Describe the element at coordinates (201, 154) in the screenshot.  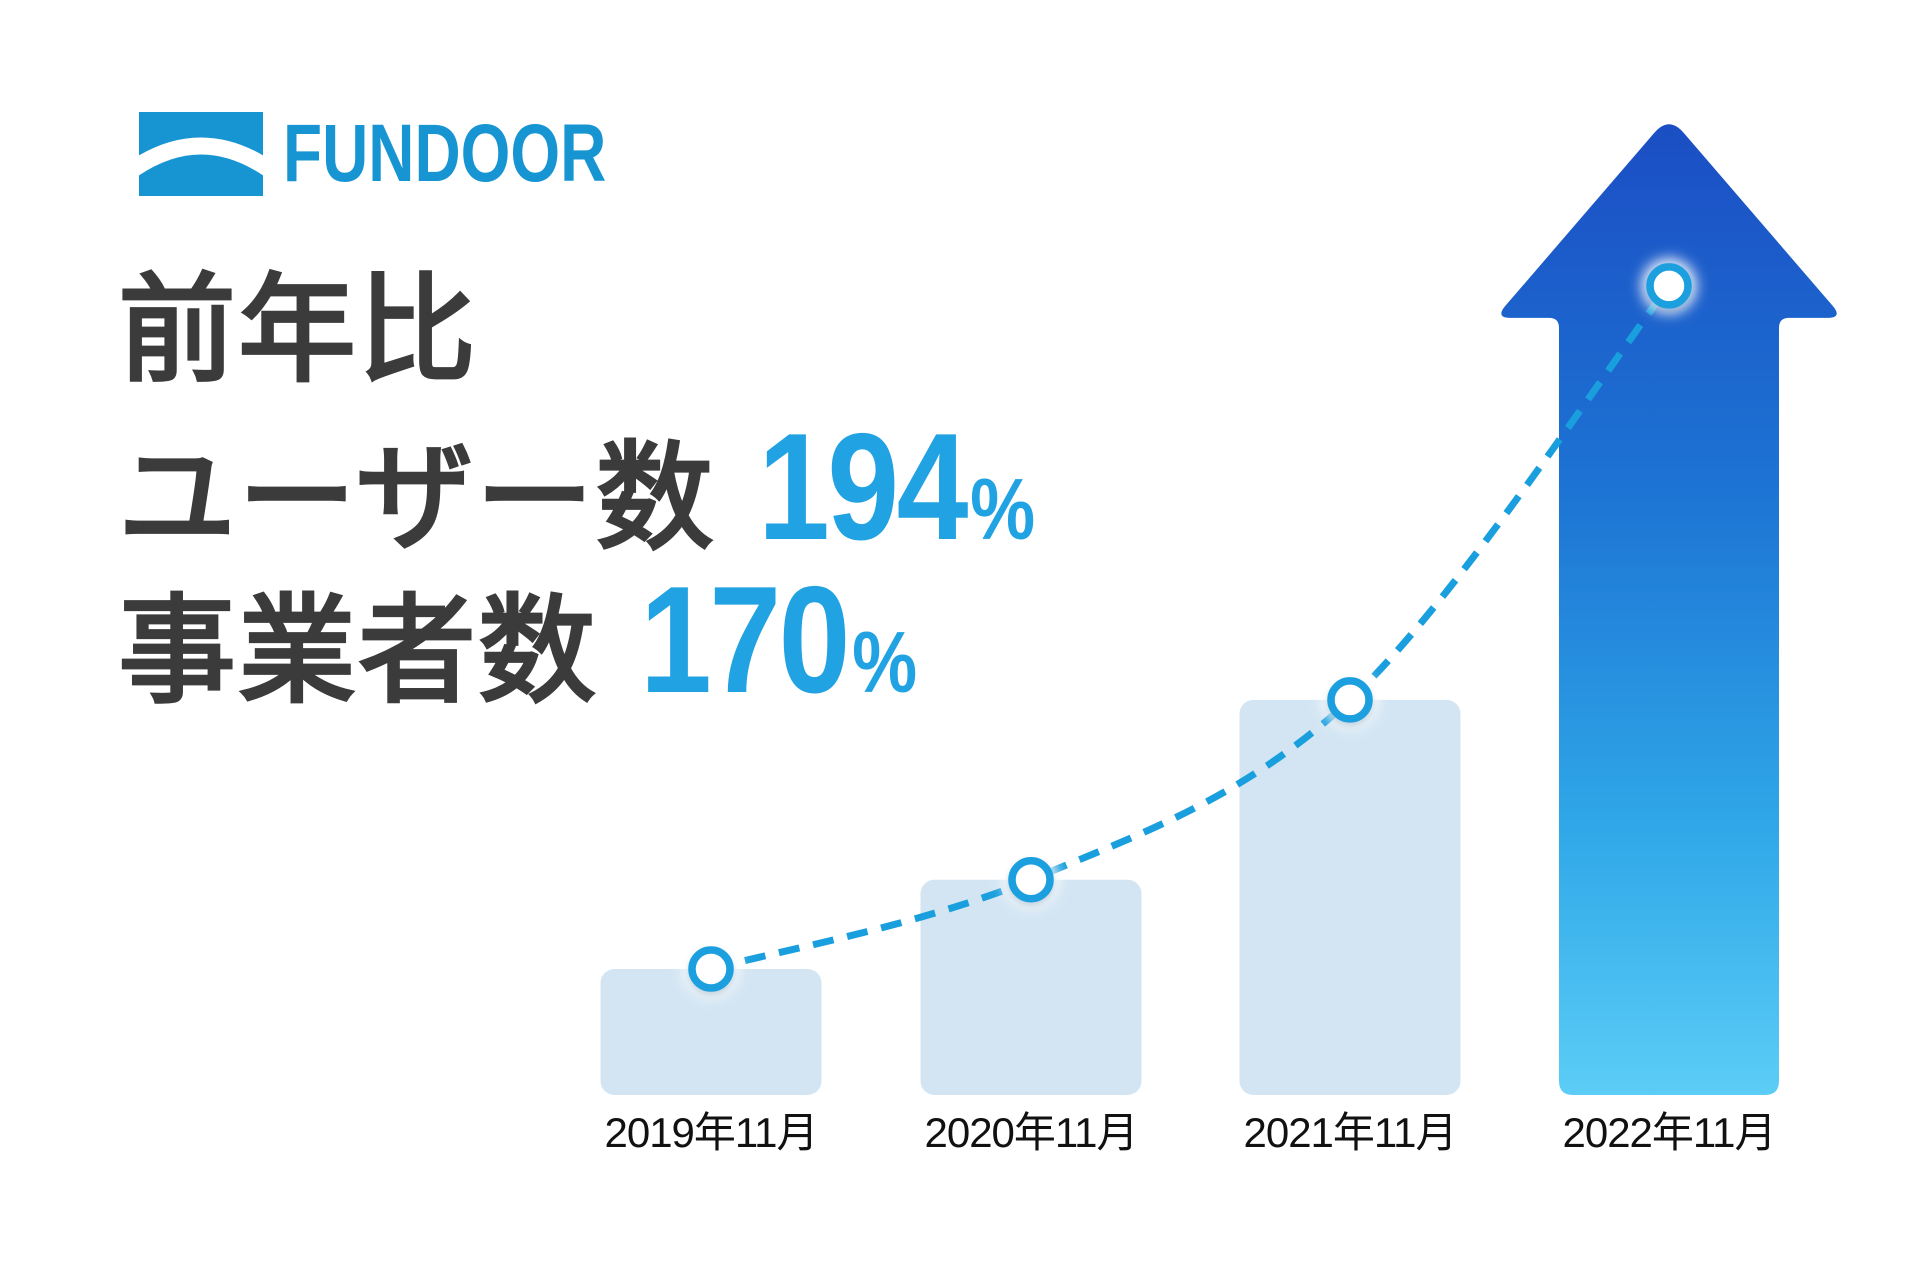
I see `fundoor-logo-icon` at that location.